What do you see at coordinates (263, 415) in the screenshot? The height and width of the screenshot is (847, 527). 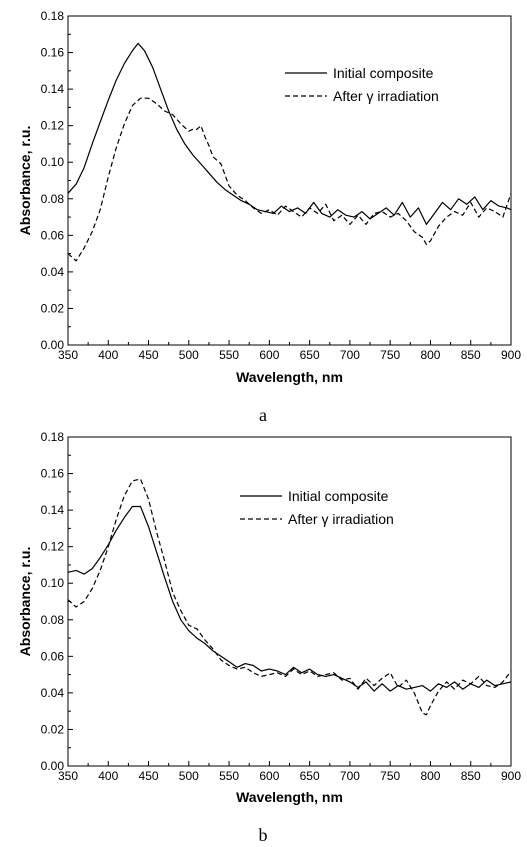 I see `panel-label-a: a` at bounding box center [263, 415].